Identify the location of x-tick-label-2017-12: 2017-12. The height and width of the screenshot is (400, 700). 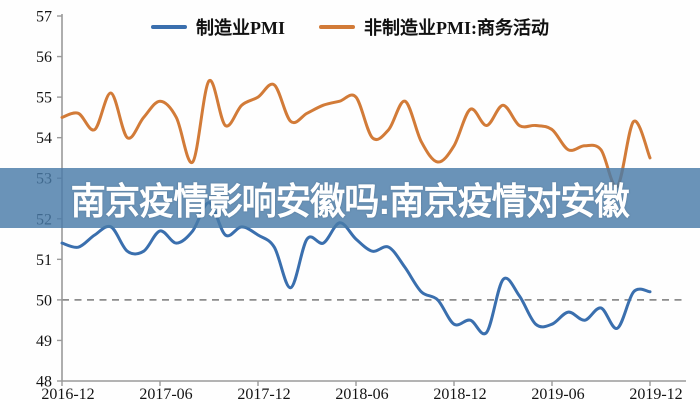
(263, 393).